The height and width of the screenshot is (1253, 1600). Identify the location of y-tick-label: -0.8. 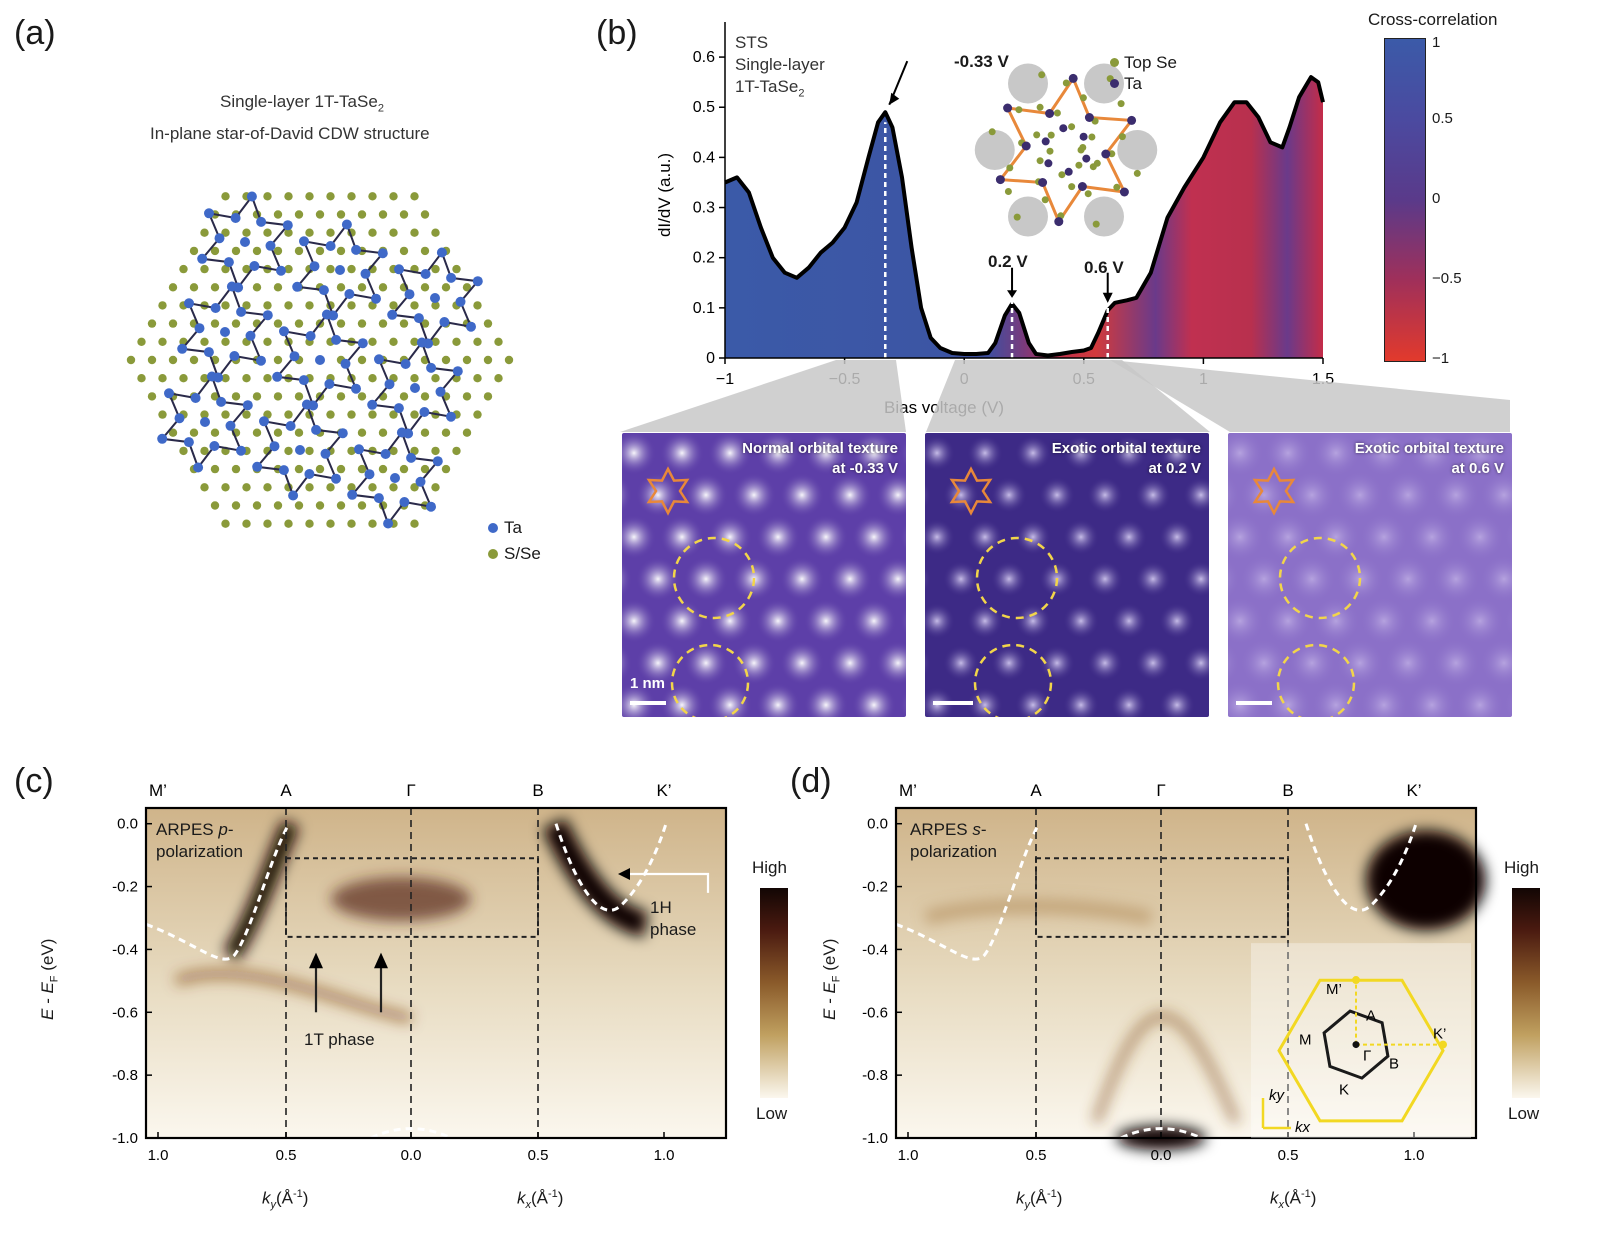
(875, 1075).